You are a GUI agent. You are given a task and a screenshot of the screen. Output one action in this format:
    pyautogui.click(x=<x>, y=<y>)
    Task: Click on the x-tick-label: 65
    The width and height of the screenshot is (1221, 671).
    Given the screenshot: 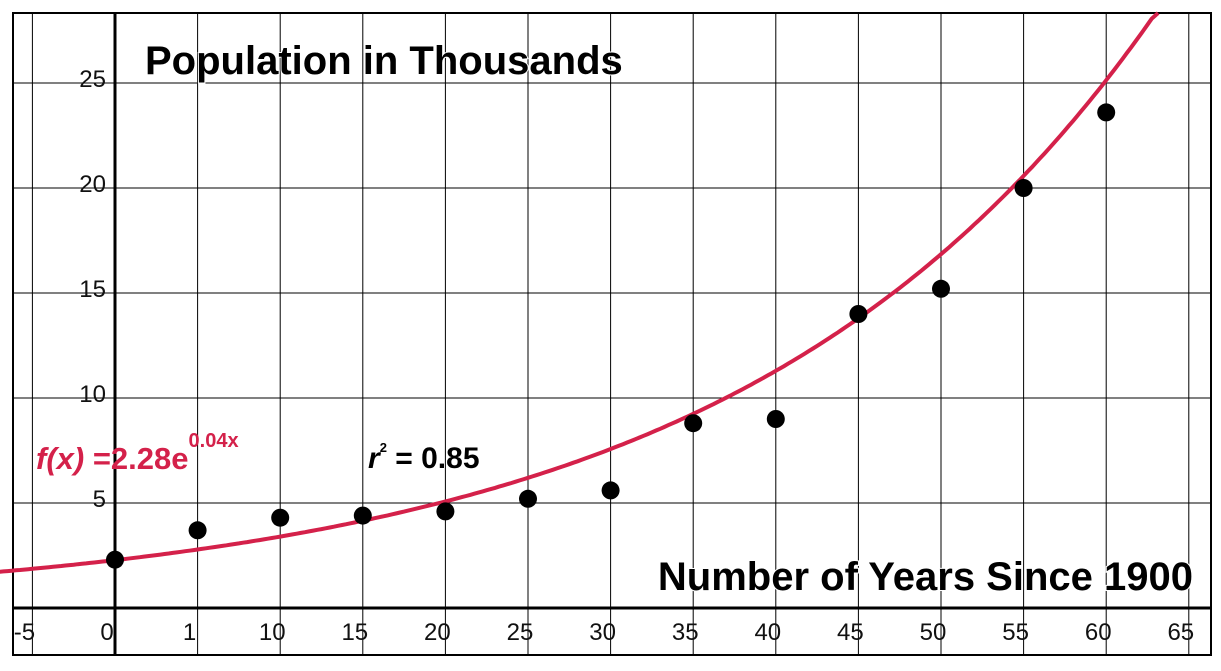 What is the action you would take?
    pyautogui.click(x=1180, y=632)
    